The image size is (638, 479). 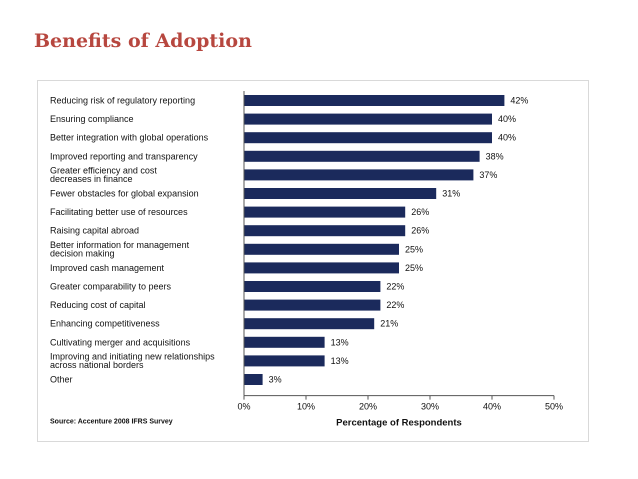 What do you see at coordinates (107, 268) in the screenshot?
I see `category-label: Improved cash management` at bounding box center [107, 268].